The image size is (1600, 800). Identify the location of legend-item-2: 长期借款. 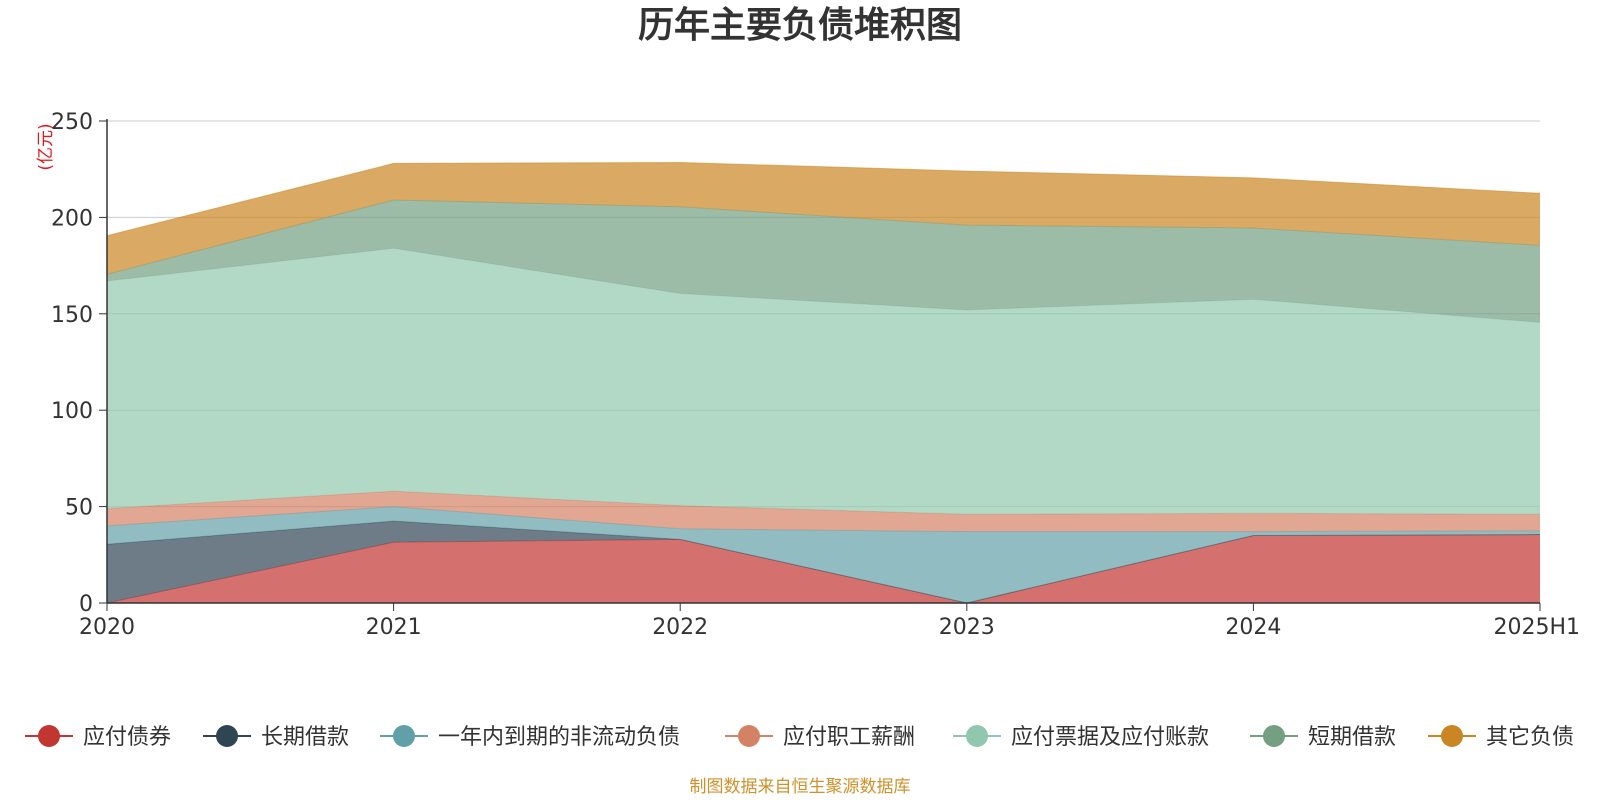
(276, 737).